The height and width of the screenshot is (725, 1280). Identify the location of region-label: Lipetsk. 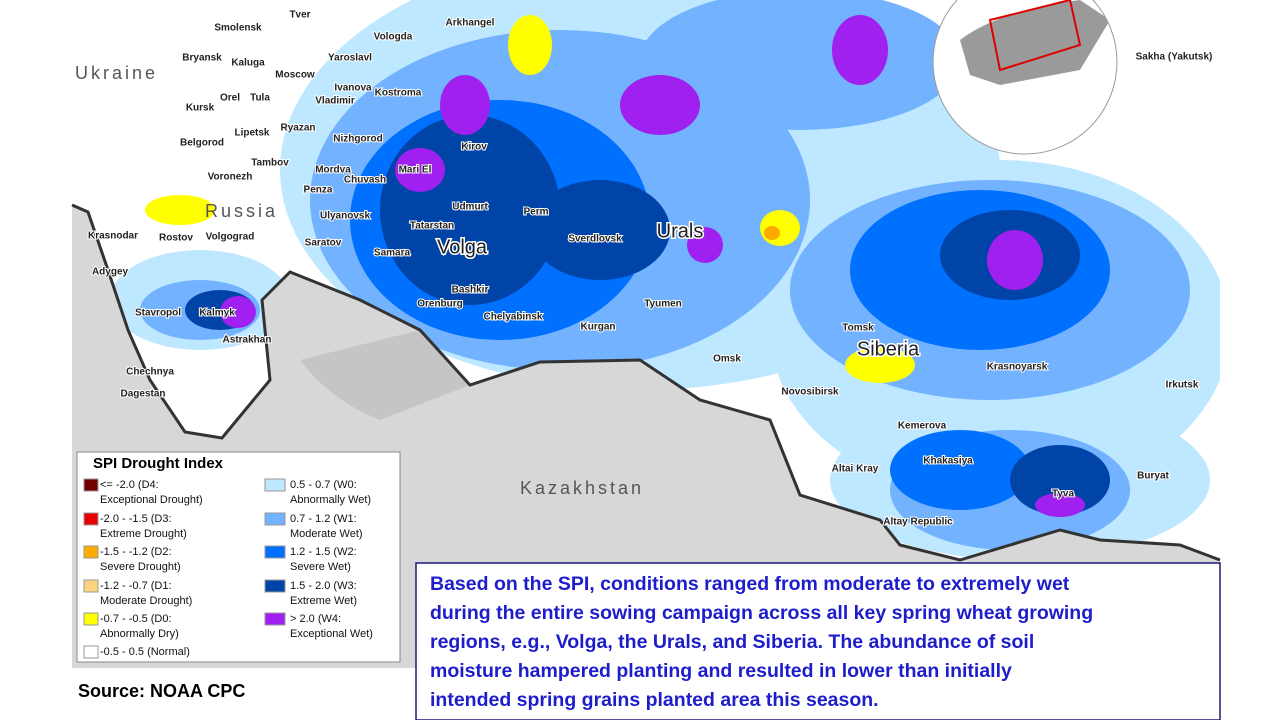
(251, 133).